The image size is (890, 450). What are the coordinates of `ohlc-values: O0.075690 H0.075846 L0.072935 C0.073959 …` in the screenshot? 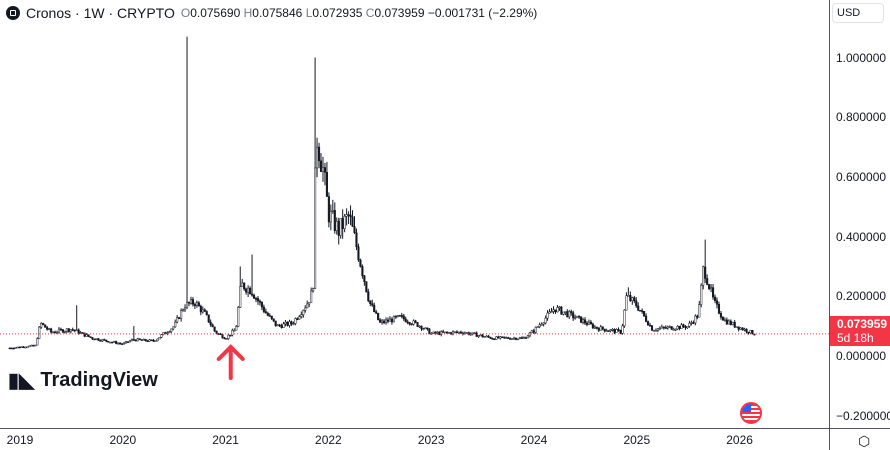 It's located at (359, 13).